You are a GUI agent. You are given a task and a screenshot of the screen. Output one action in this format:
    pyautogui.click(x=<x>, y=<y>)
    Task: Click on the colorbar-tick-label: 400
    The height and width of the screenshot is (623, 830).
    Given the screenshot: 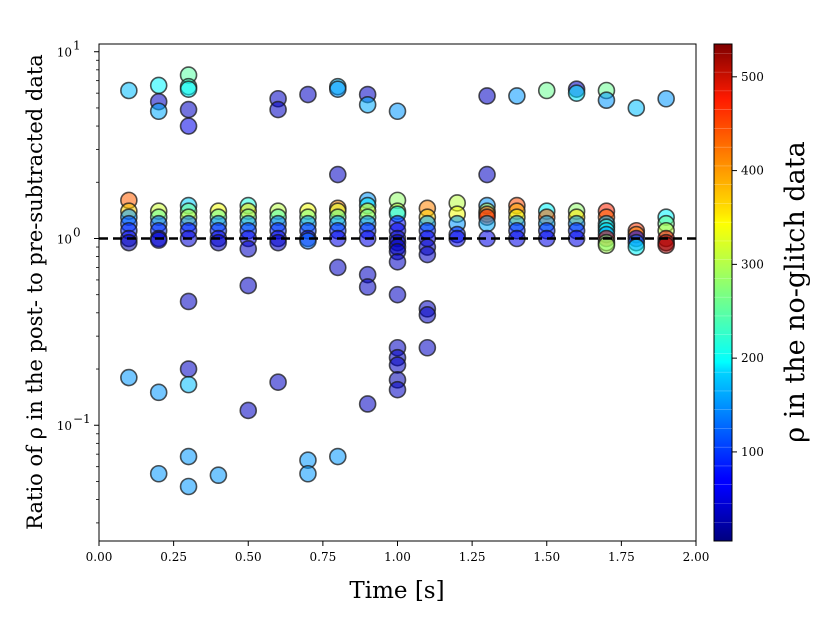 What is the action you would take?
    pyautogui.click(x=752, y=171)
    